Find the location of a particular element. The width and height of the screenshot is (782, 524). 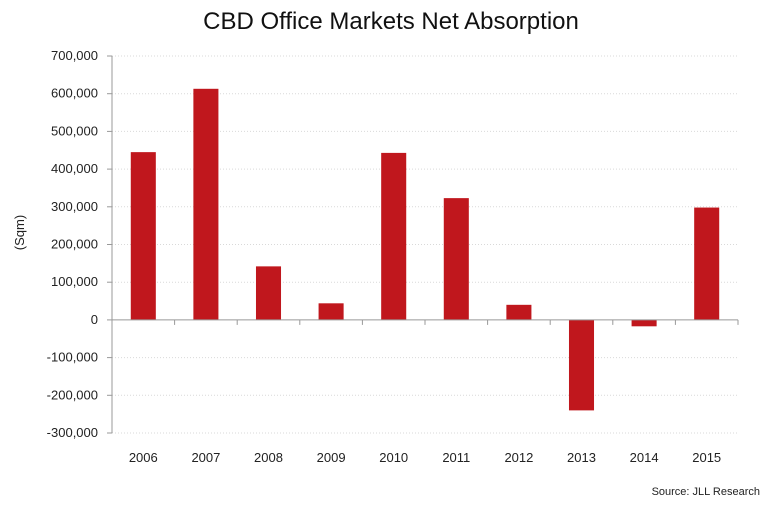

x-tick-label: 2007 is located at coordinates (205, 457).